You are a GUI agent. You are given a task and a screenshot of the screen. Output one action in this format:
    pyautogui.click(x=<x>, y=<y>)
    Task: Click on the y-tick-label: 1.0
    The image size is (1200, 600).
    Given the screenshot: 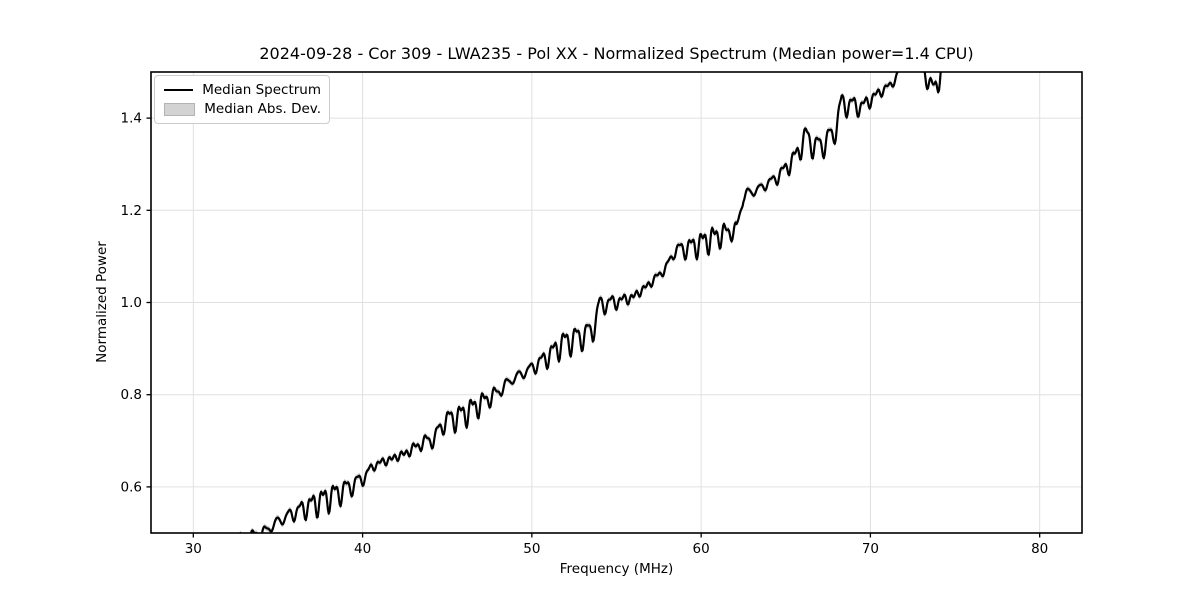 What is the action you would take?
    pyautogui.click(x=131, y=303)
    